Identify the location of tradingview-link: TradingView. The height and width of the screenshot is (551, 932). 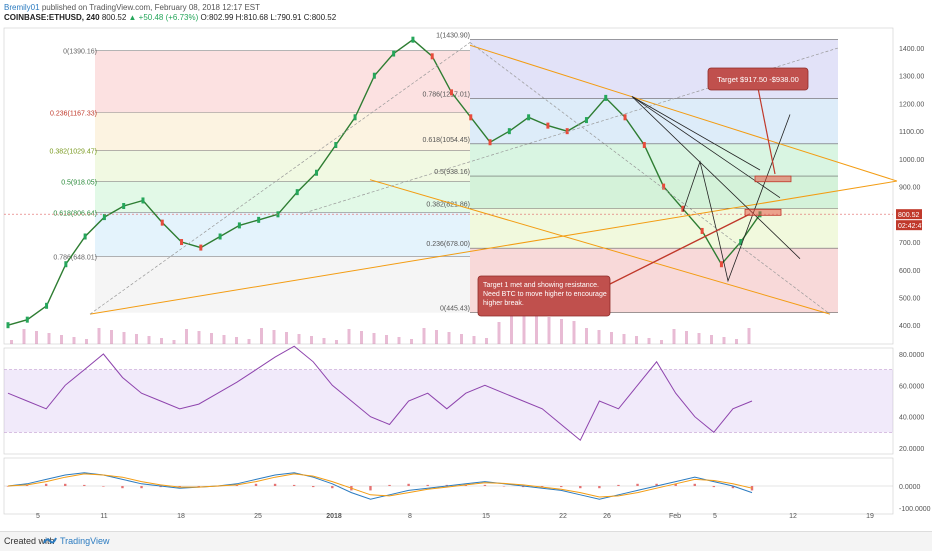
(85, 541).